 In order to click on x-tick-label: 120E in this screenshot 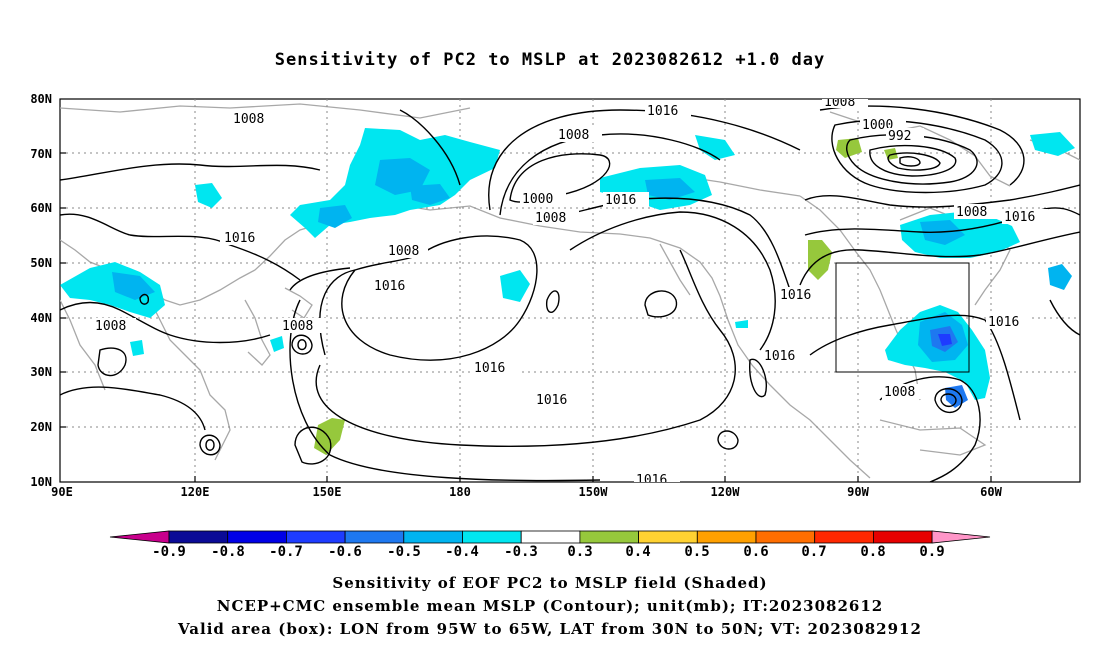, I will do `click(195, 492)`.